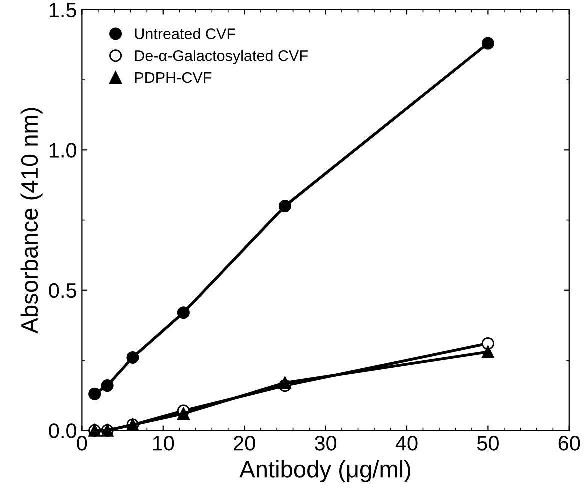 The height and width of the screenshot is (495, 587). I want to click on y-tick-label: 1.0, so click(63, 150).